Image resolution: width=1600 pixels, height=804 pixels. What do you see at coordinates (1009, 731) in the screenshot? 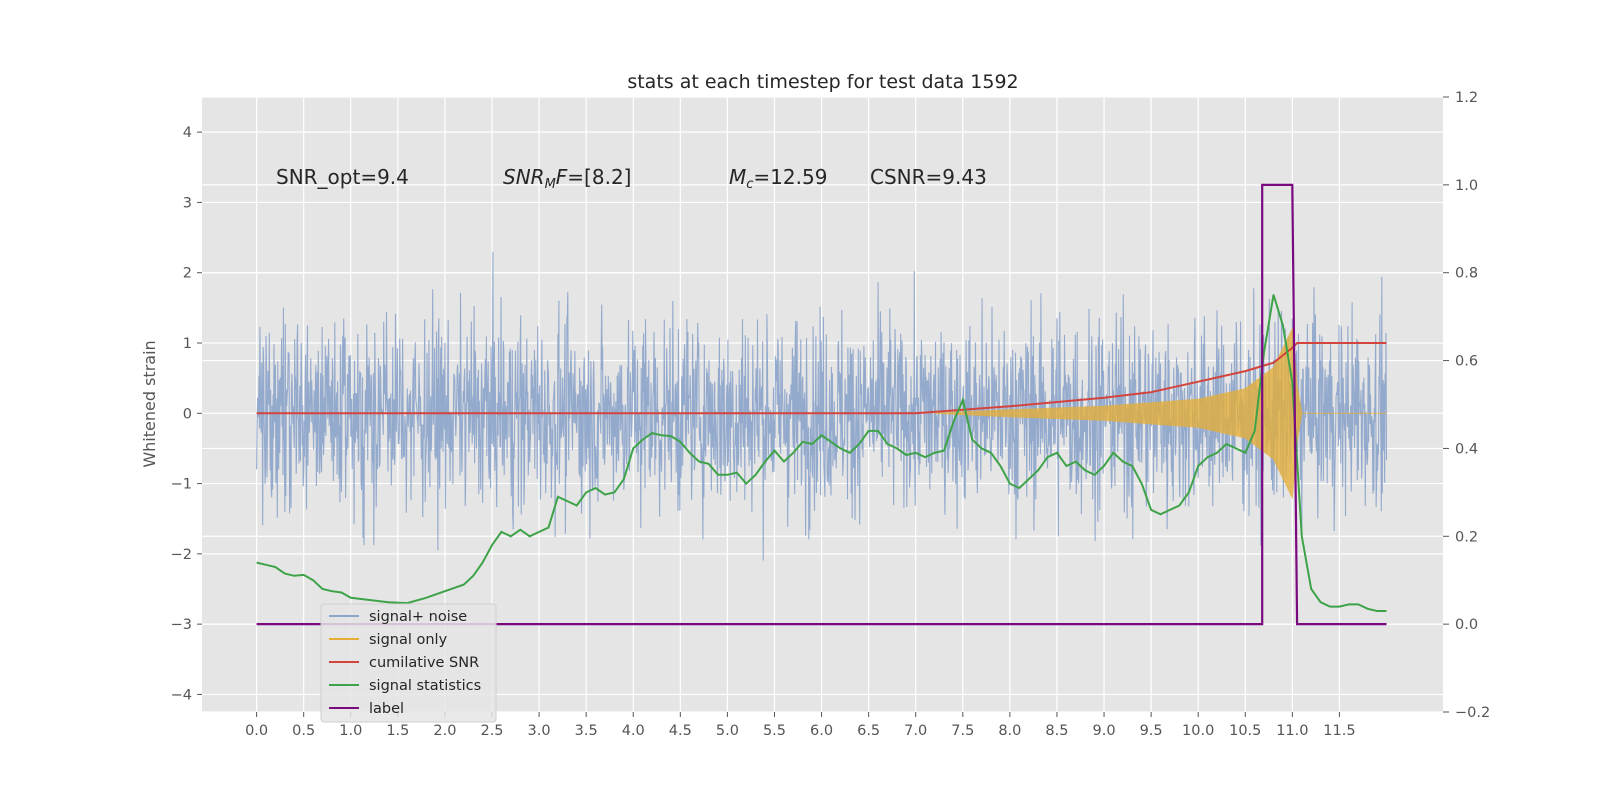
I see `x-tick-label: 8.0` at bounding box center [1009, 731].